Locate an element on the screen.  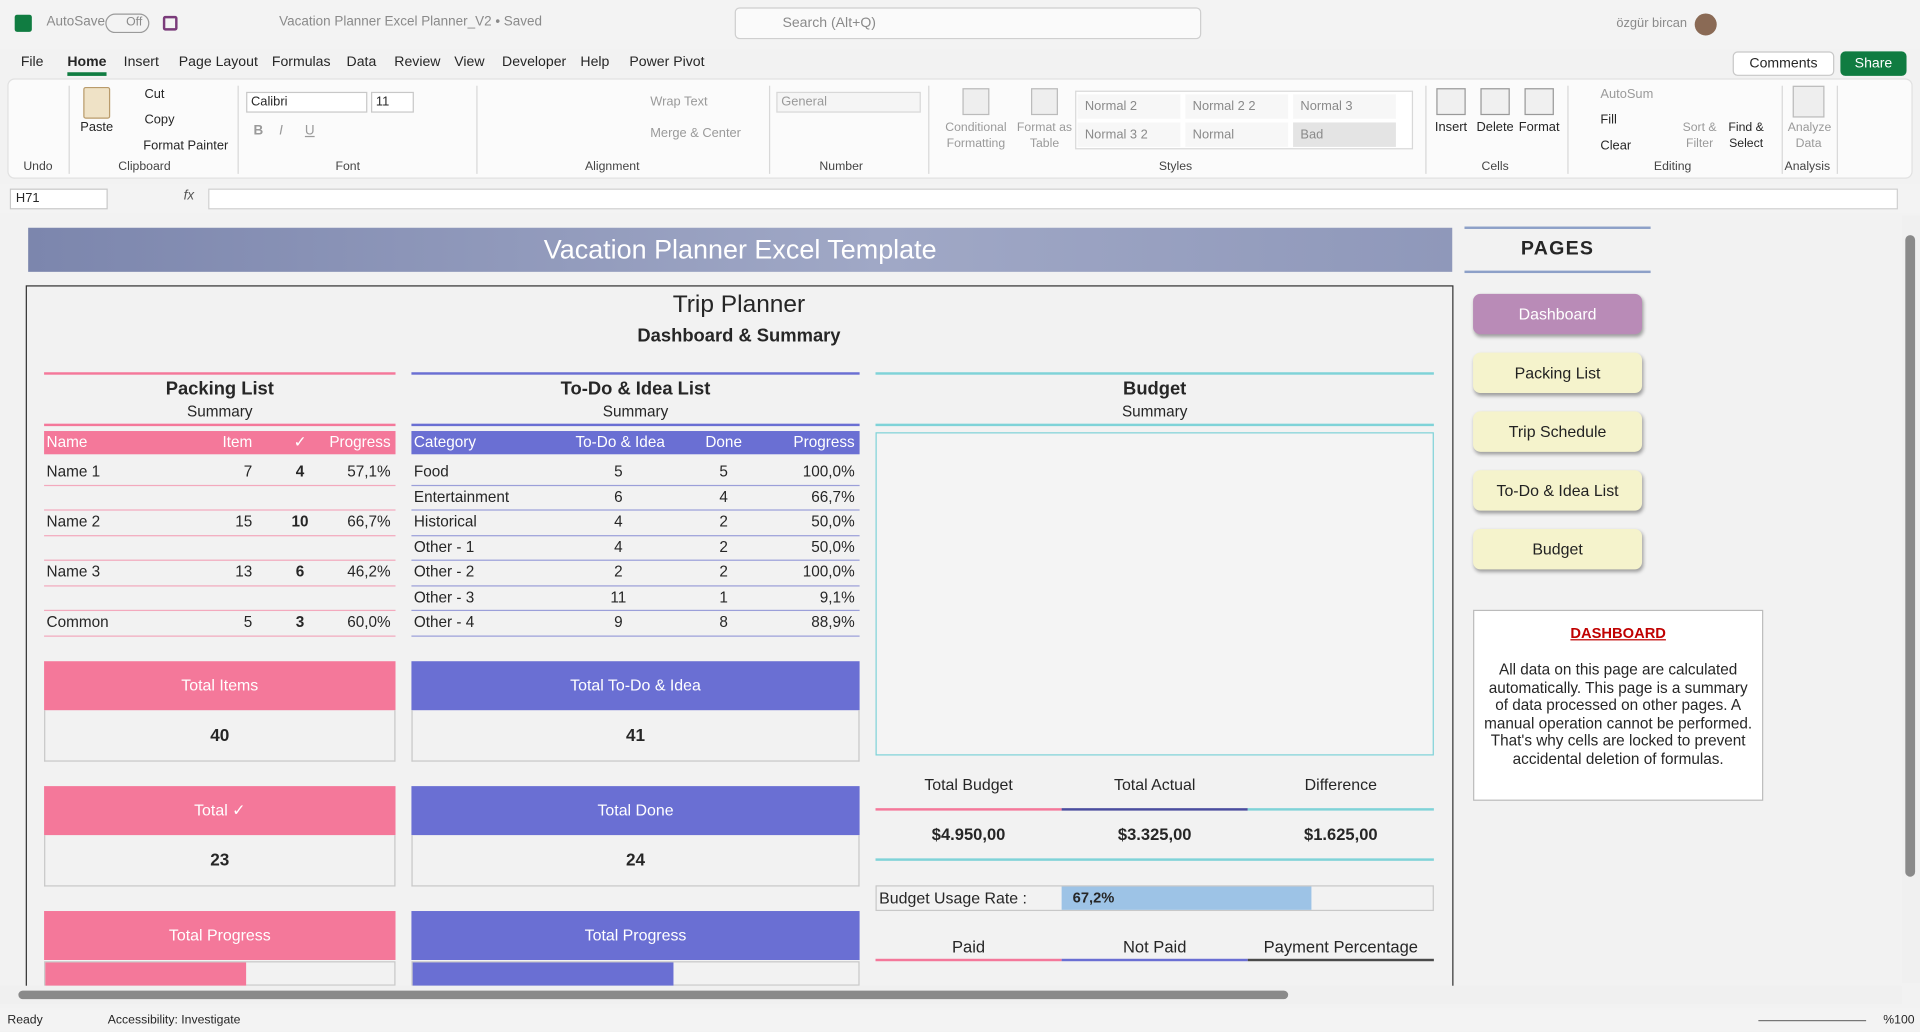
cell-style: Normal 3 is located at coordinates (1344, 106).